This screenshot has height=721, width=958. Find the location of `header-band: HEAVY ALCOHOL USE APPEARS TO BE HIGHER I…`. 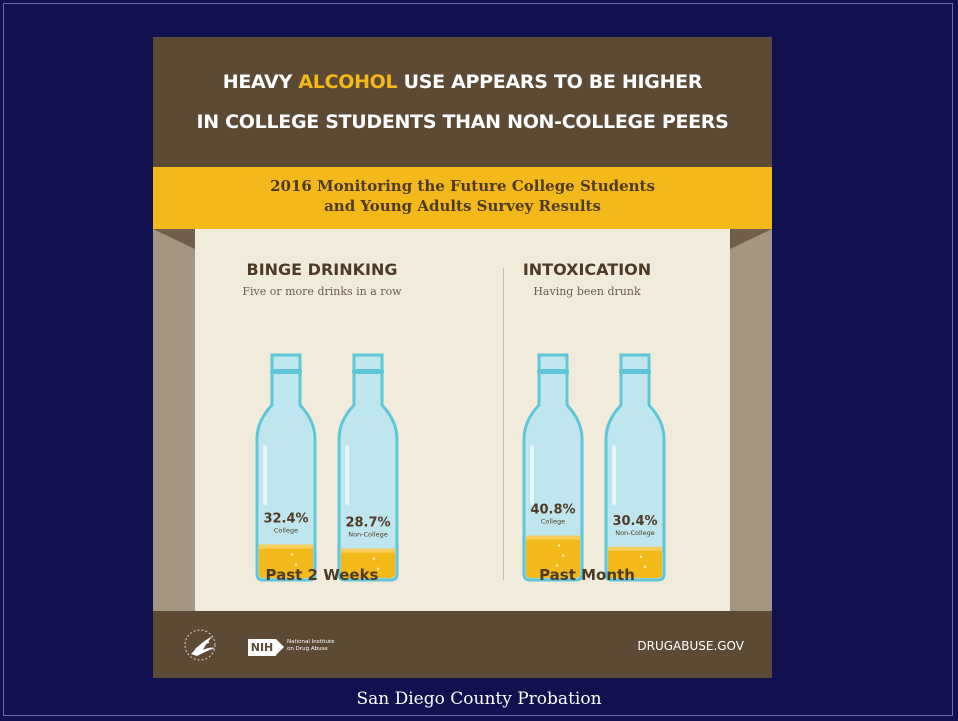

header-band: HEAVY ALCOHOL USE APPEARS TO BE HIGHER I… is located at coordinates (462, 102).